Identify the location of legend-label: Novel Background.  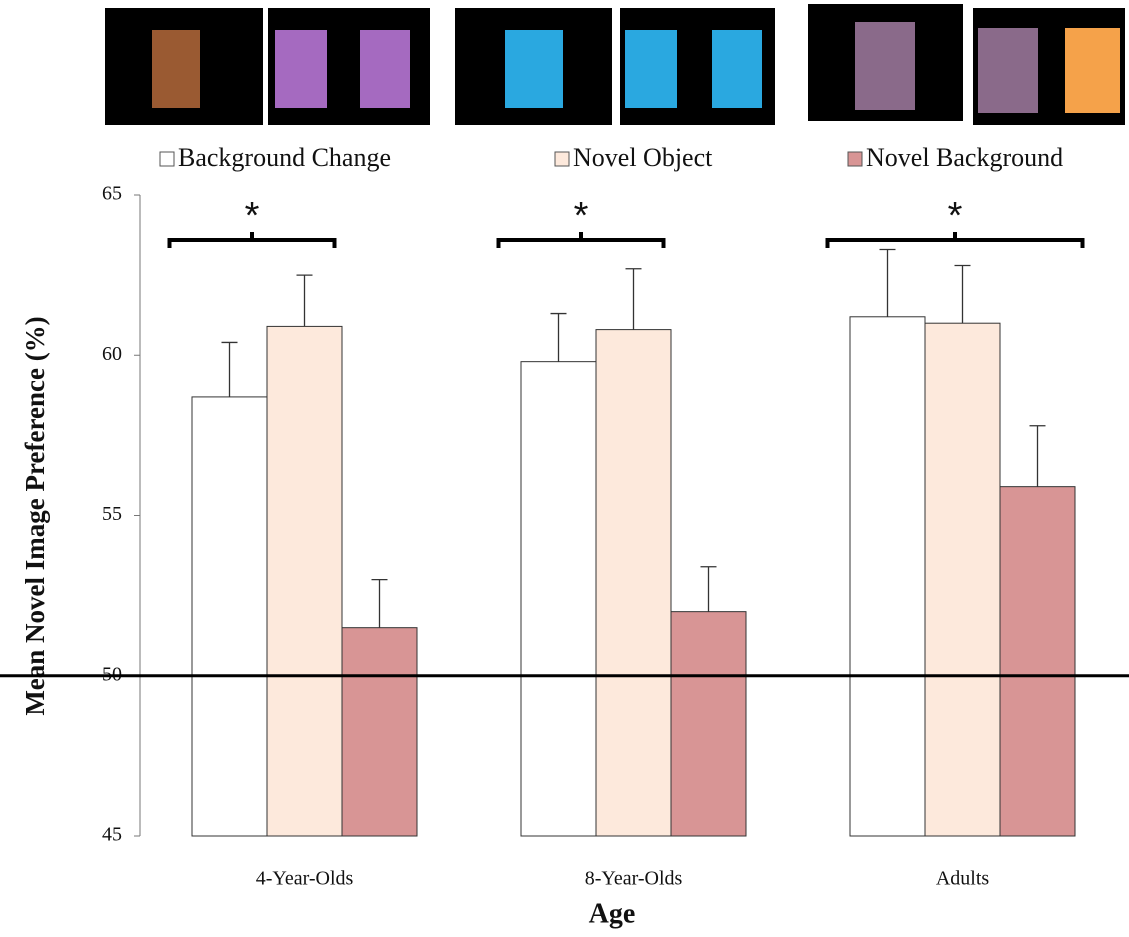
(964, 157).